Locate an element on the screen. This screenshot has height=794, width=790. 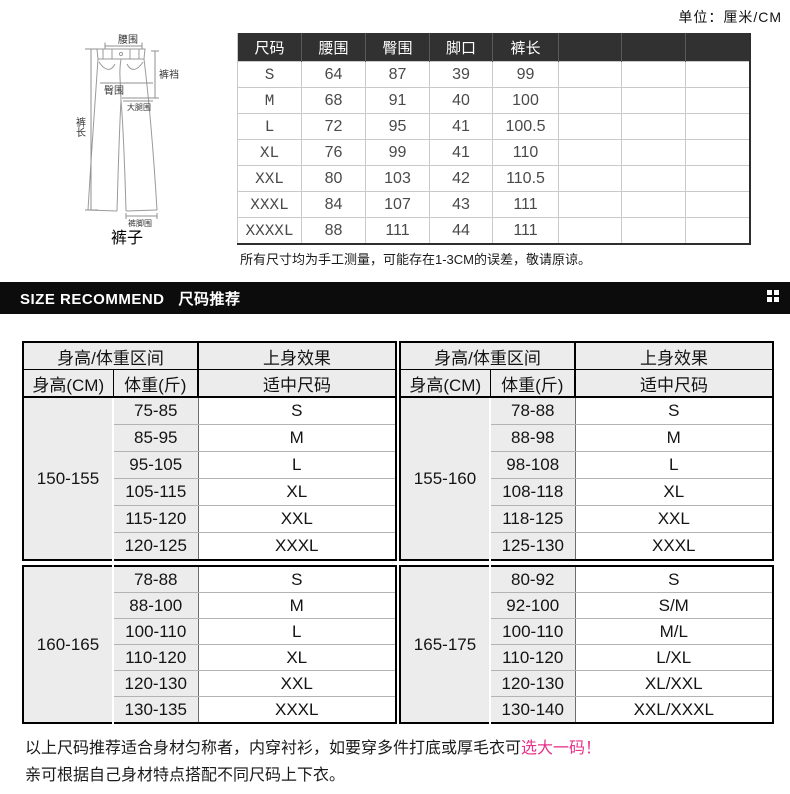
table-row: XL 76 99 41 110 is located at coordinates (493, 152).